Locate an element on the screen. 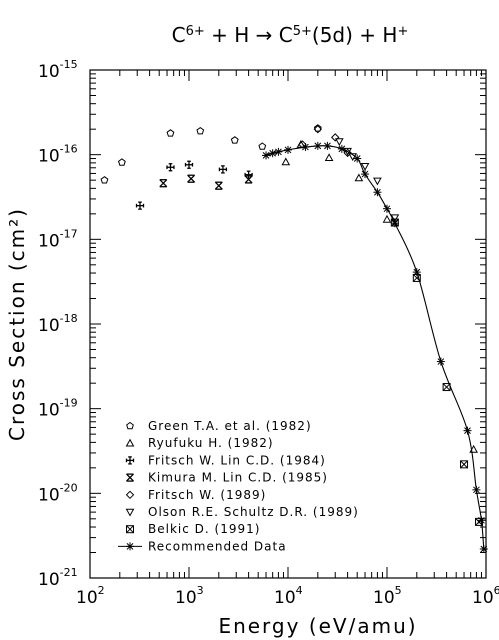 The width and height of the screenshot is (499, 640). y-axis-tick-labels: 10-15 10-16 10-17 10-18 10-19 10-20 10-21 is located at coordinates (58, 324).